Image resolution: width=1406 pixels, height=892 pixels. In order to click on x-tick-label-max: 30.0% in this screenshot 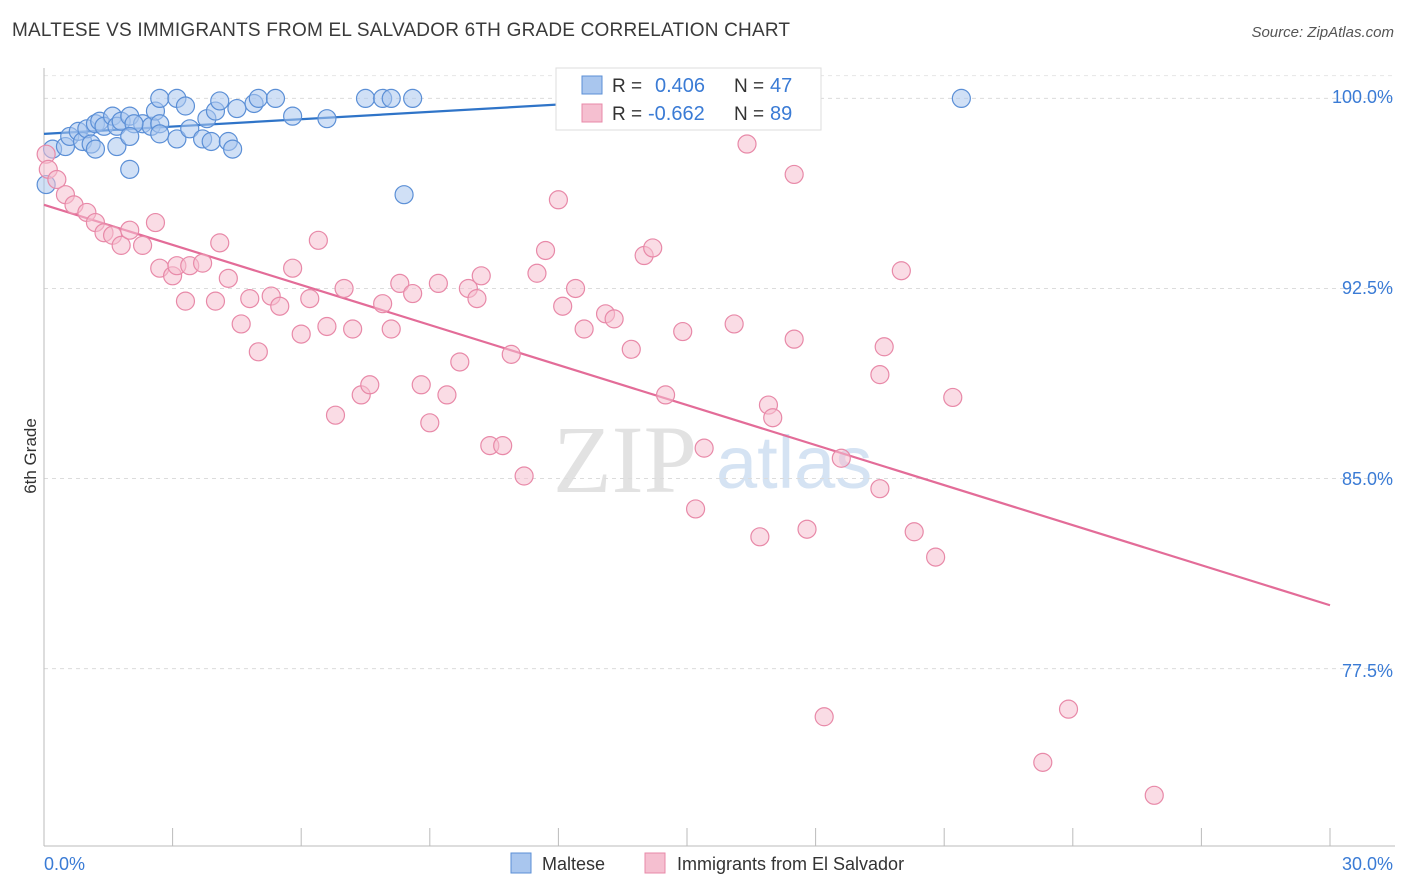, I will do `click(1367, 864)`.